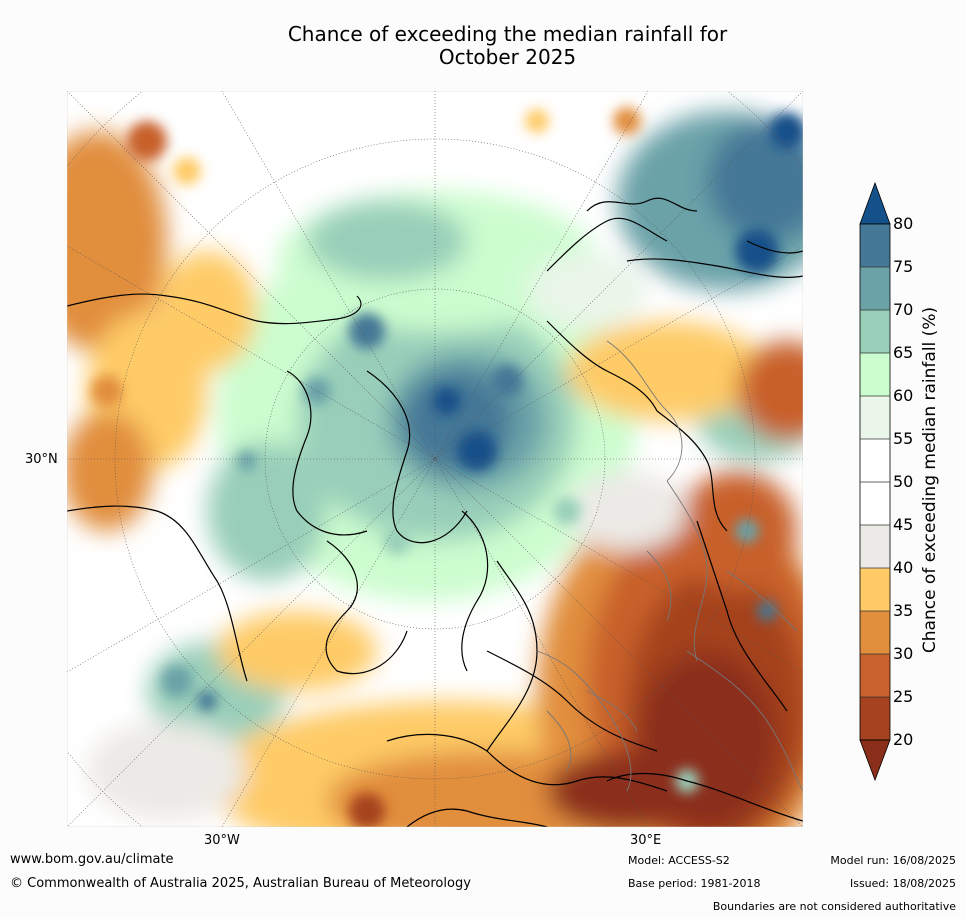  I want to click on colorbar-tick-75: 75, so click(903, 266).